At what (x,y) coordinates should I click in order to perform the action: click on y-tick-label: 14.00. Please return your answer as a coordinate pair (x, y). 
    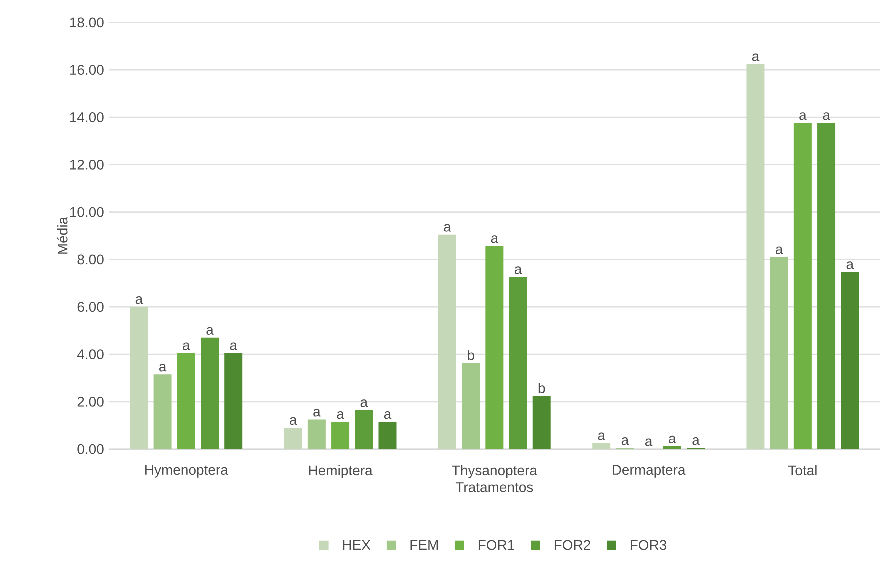
    Looking at the image, I should click on (87, 117).